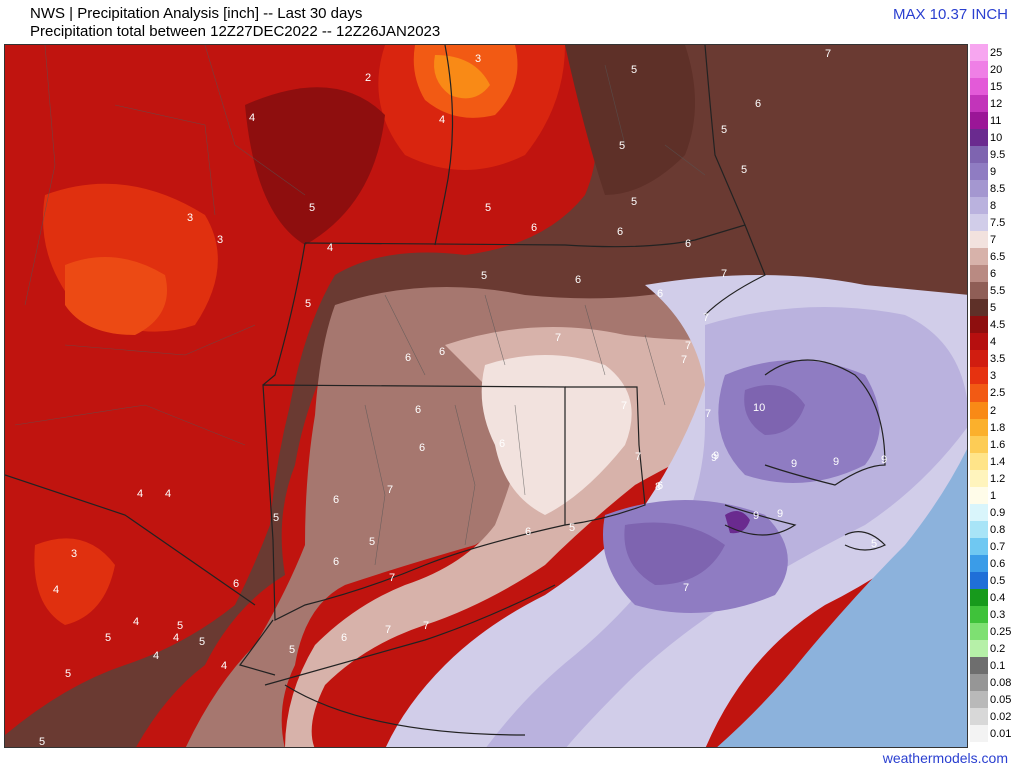  Describe the element at coordinates (998, 393) in the screenshot. I see `legend-label: 2.5` at that location.